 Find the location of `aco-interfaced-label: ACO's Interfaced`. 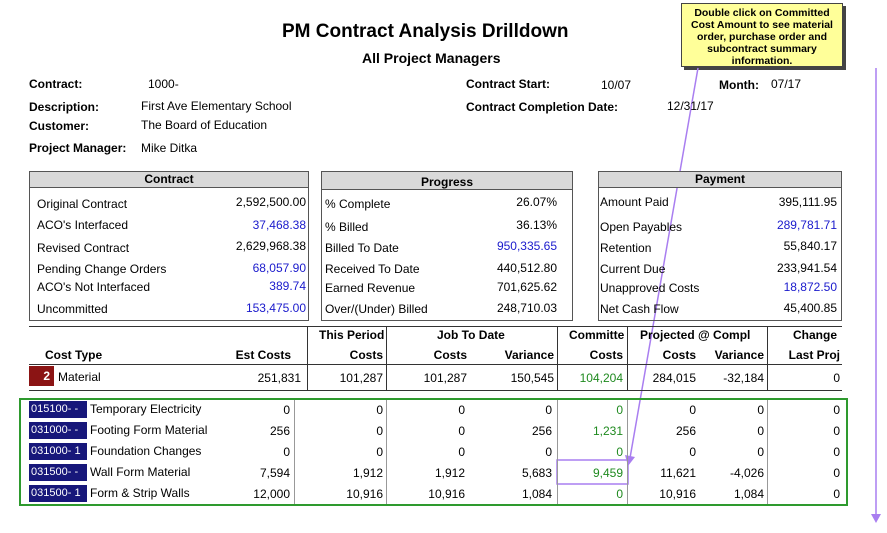

aco-interfaced-label: ACO's Interfaced is located at coordinates (82, 225).